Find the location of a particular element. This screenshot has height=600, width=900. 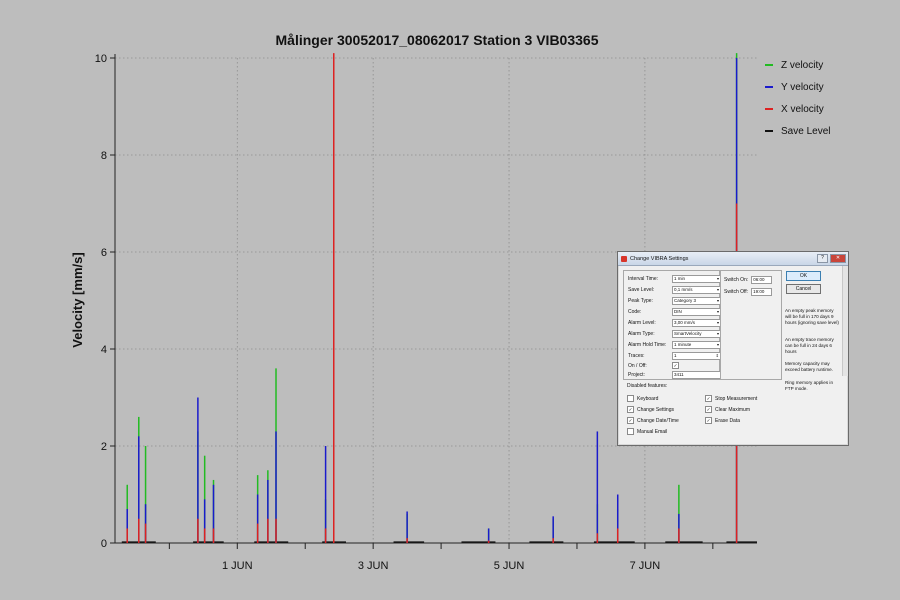

x-tick-label: 1 JUN is located at coordinates (237, 566).